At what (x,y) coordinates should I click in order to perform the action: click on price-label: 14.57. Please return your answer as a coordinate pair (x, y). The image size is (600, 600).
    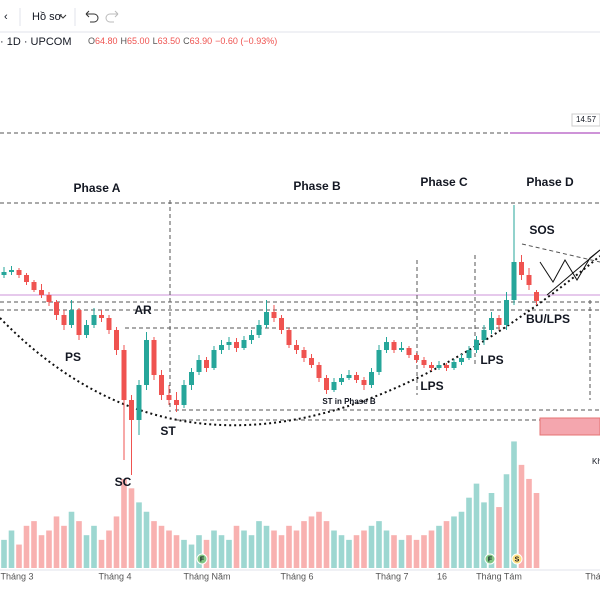
    Looking at the image, I should click on (586, 119).